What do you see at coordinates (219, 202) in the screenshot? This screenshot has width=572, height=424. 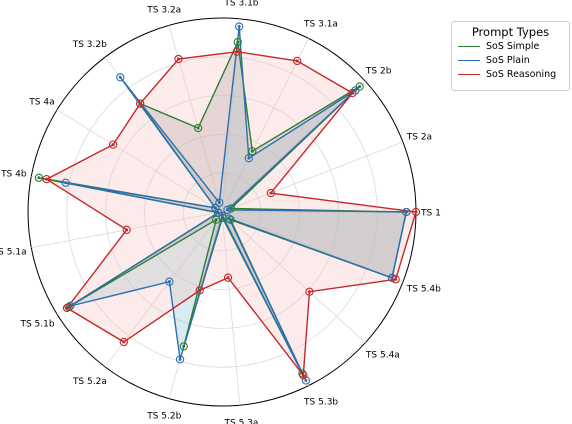 I see `point-sos-plain-ts-3-2a` at bounding box center [219, 202].